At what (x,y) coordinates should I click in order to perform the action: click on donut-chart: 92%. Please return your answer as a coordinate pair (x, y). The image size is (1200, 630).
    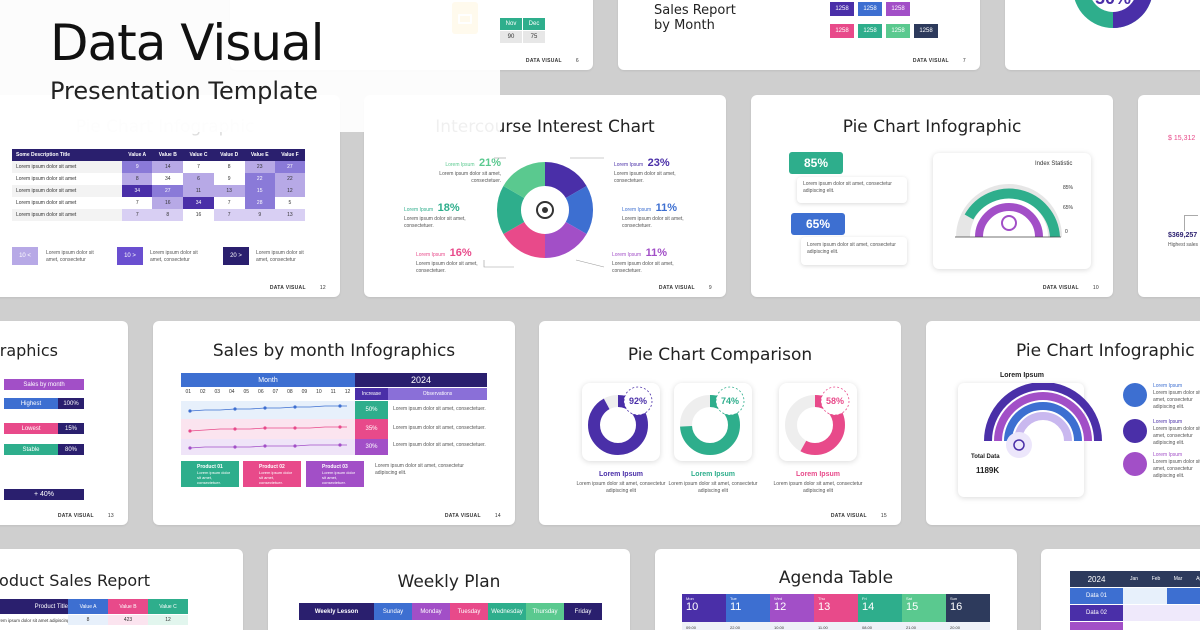
    Looking at the image, I should click on (620, 420).